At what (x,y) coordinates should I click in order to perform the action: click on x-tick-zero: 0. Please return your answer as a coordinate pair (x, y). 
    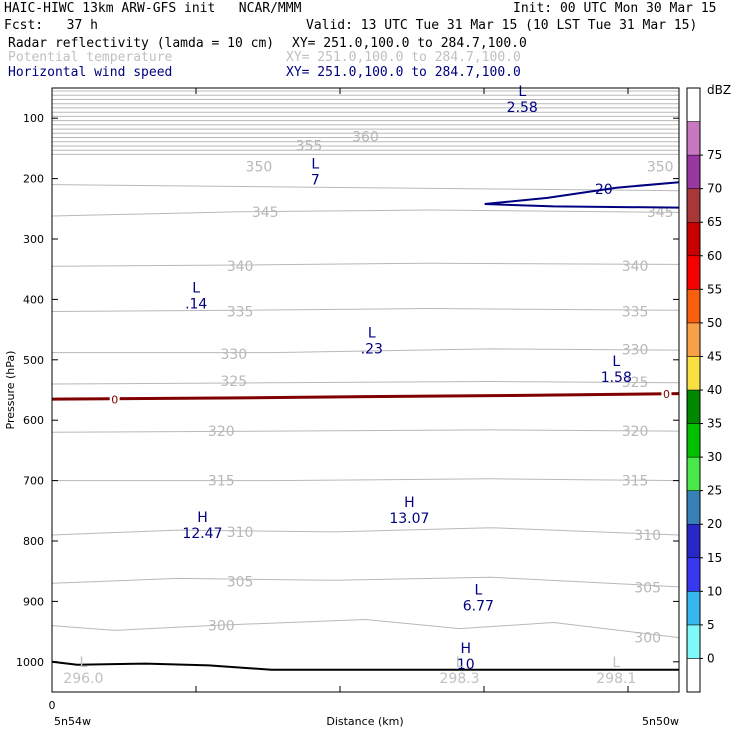
    Looking at the image, I should click on (52, 705).